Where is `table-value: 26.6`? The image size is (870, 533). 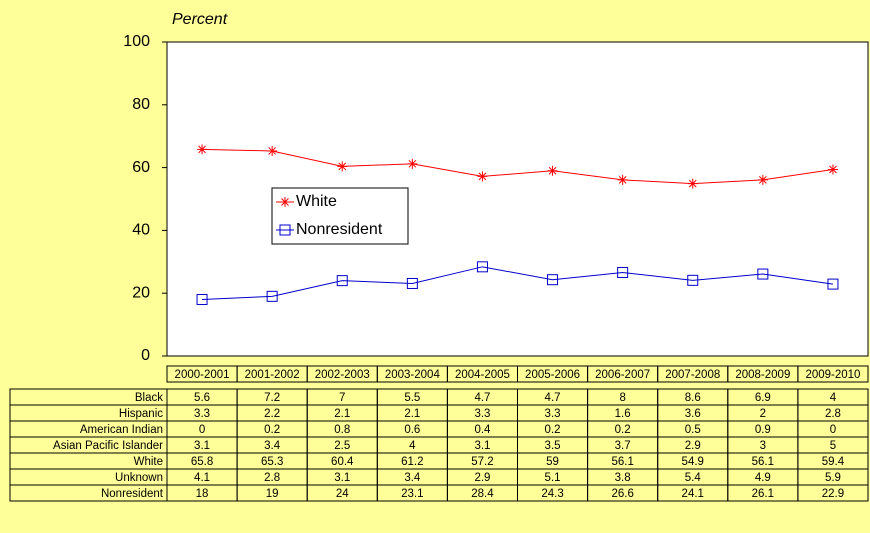 table-value: 26.6 is located at coordinates (622, 494).